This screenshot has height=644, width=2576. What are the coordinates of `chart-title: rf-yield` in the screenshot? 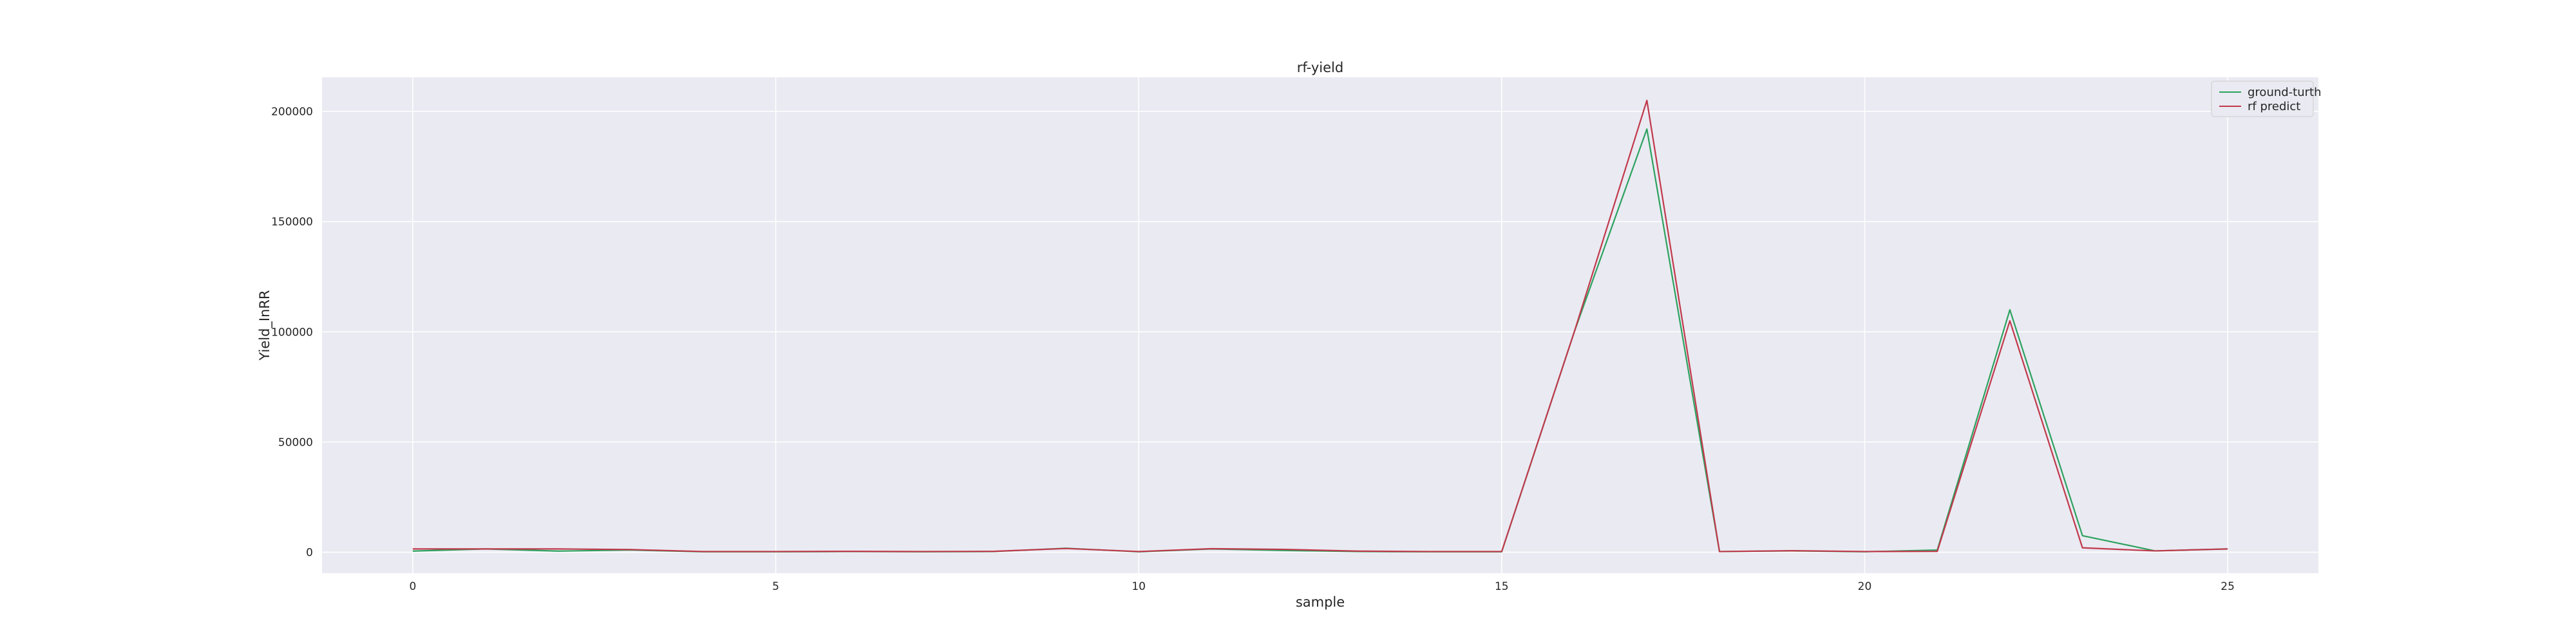 It's located at (1320, 67).